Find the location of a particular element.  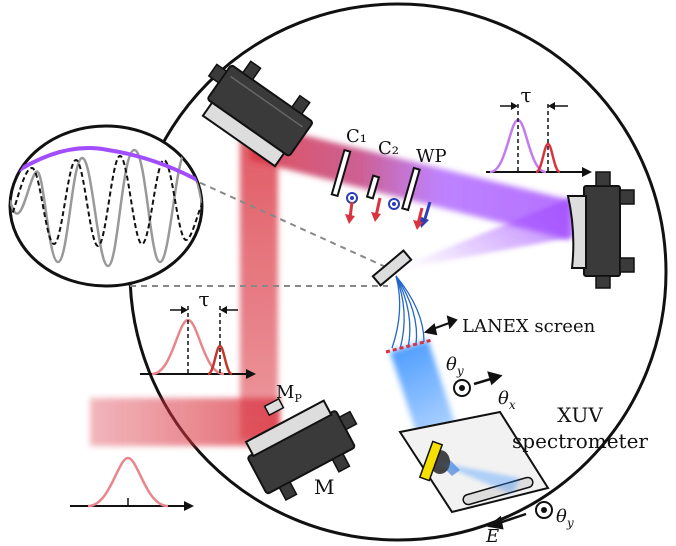

focusing-mirror-mount is located at coordinates (600, 230).